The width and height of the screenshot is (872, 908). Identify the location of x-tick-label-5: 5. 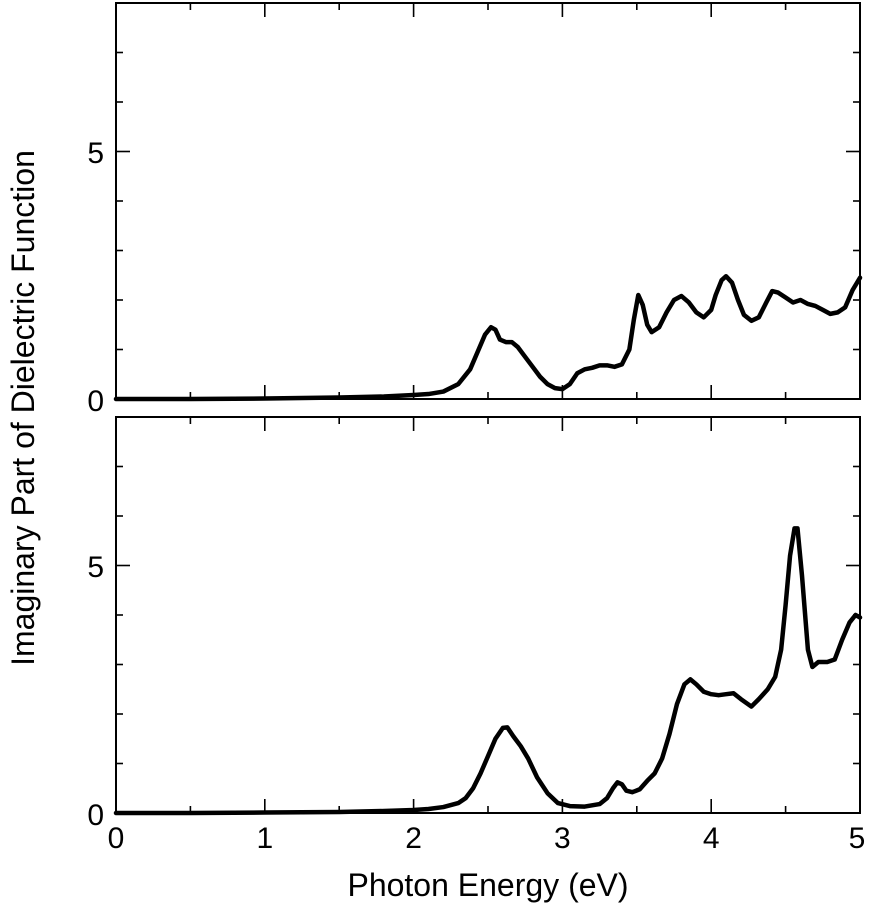
(857, 838).